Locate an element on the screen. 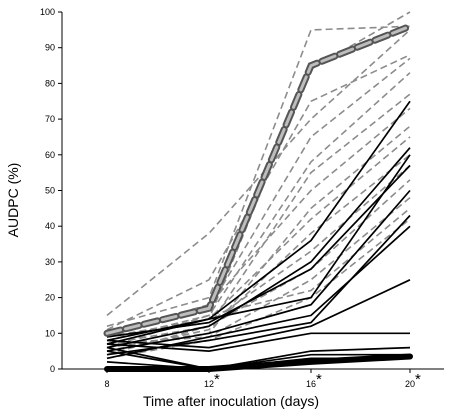 Image resolution: width=467 pixels, height=414 pixels. x-tick-label: 16 is located at coordinates (311, 384).